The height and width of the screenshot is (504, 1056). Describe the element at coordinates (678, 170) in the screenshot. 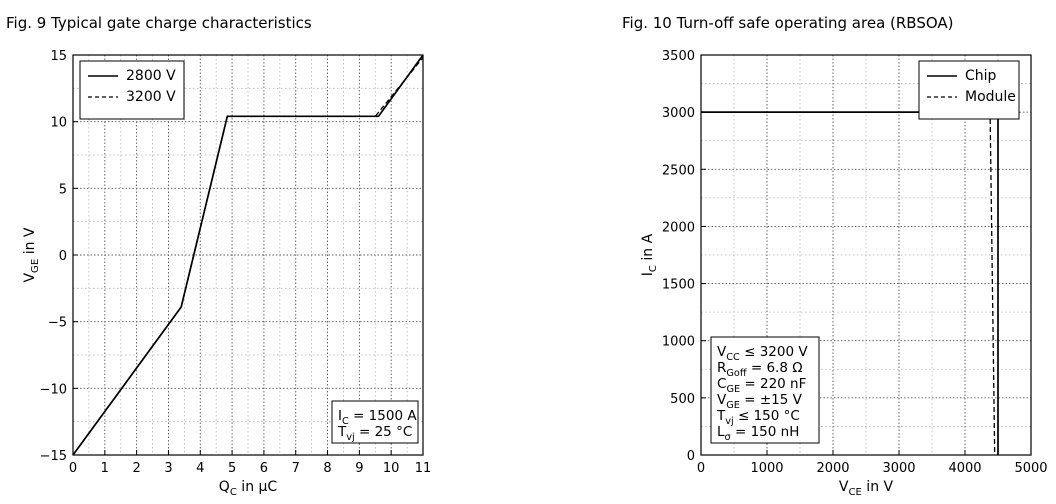

I see `y-tick-label: 2500` at that location.